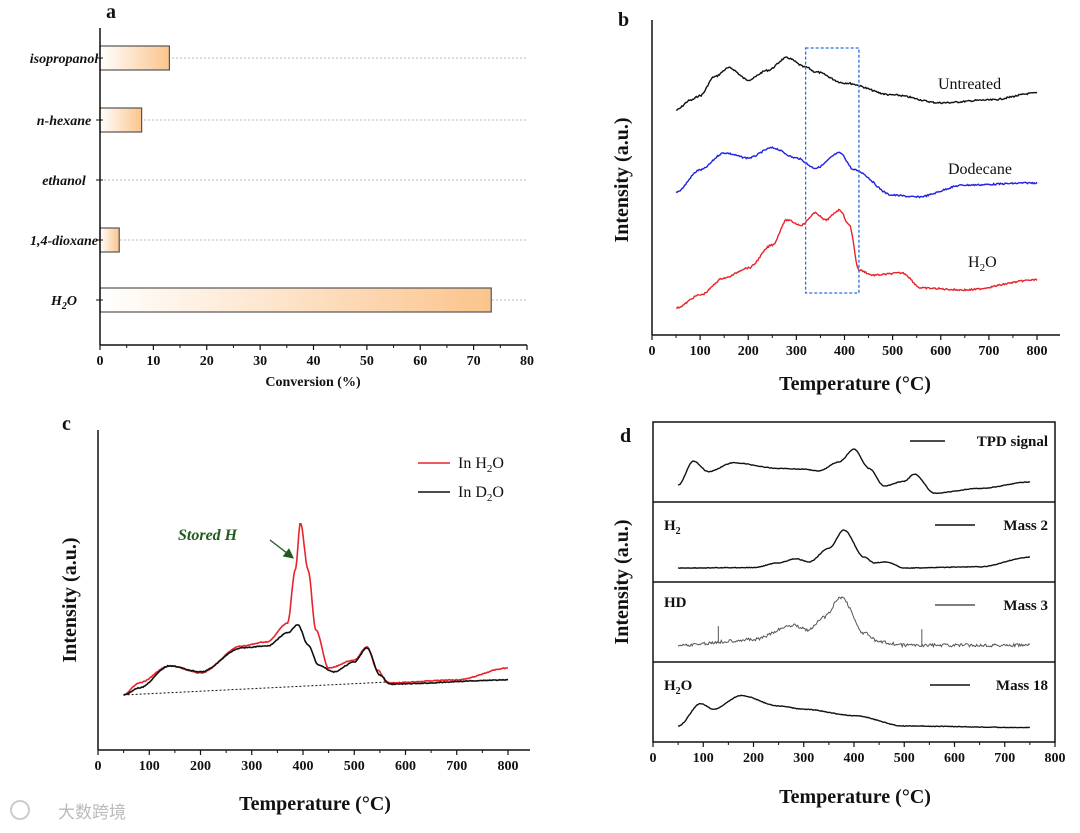 The height and width of the screenshot is (833, 1080). What do you see at coordinates (260, 361) in the screenshot?
I see `x-tick-label: 30` at bounding box center [260, 361].